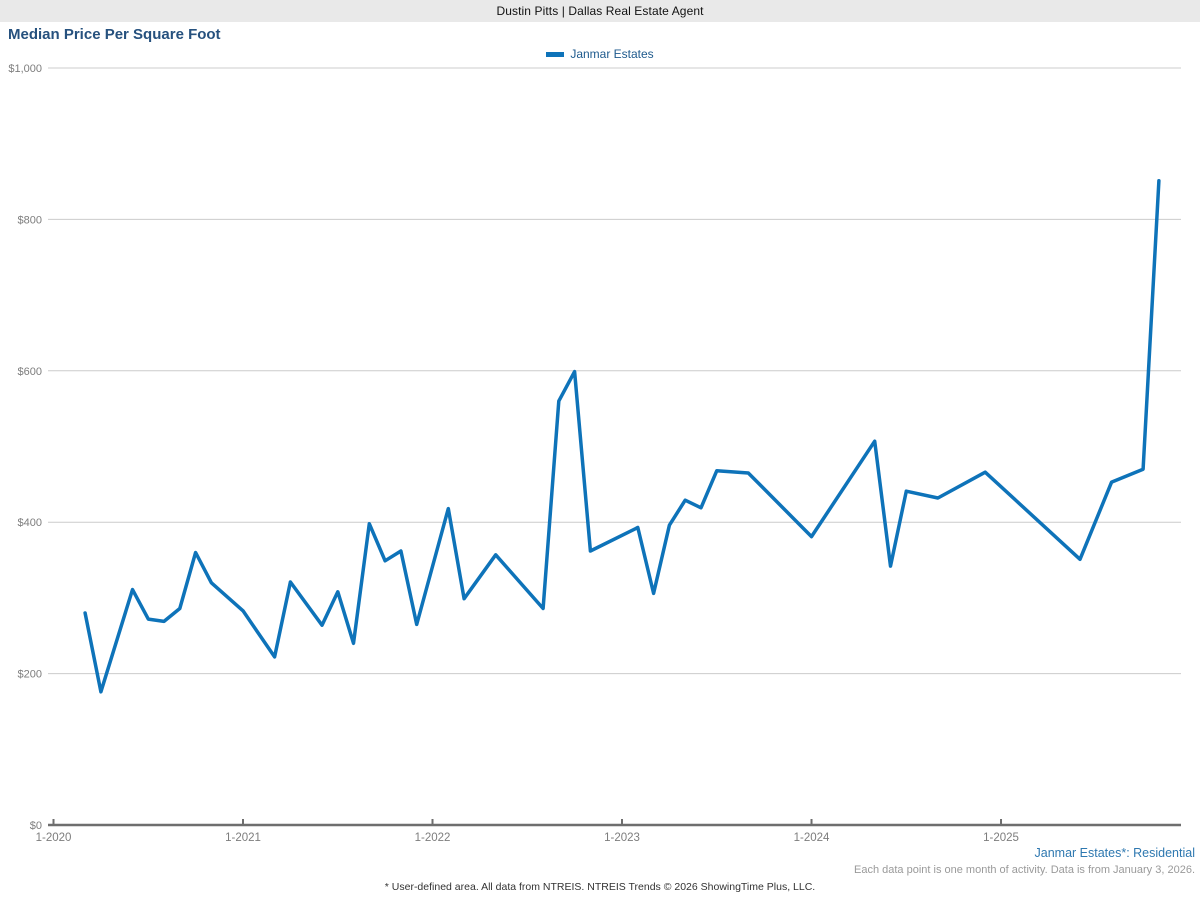 This screenshot has height=900, width=1200. Describe the element at coordinates (25, 69) in the screenshot. I see `y-tick-label: $1,000` at that location.